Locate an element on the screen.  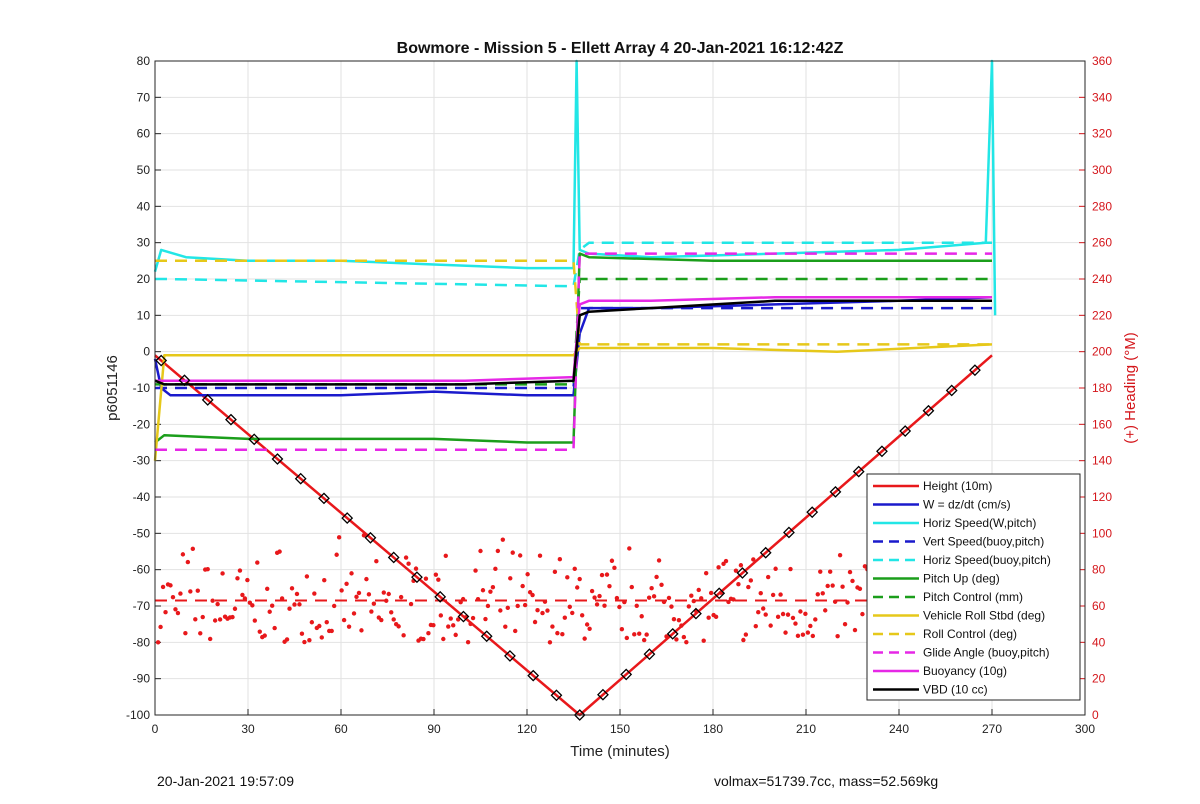
legend-label-0: Height (10m) is located at coordinates (957, 486).